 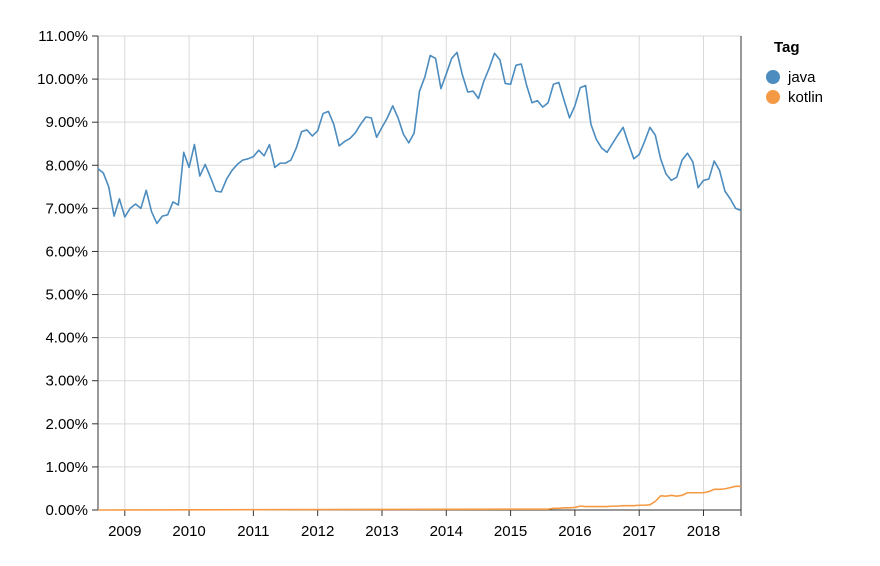 What do you see at coordinates (253, 531) in the screenshot?
I see `x-tick-label: 2011` at bounding box center [253, 531].